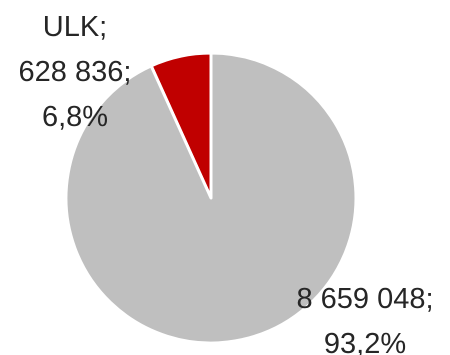 The image size is (450, 355). Describe the element at coordinates (75, 27) in the screenshot. I see `slice-label-line: ULK;` at that location.